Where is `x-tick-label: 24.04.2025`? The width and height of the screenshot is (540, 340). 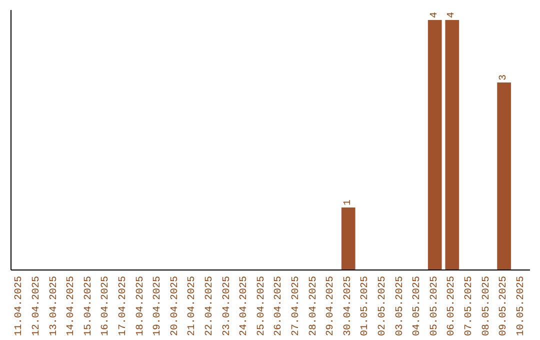
x-tick-label: 24.04.2025 is located at coordinates (244, 306).